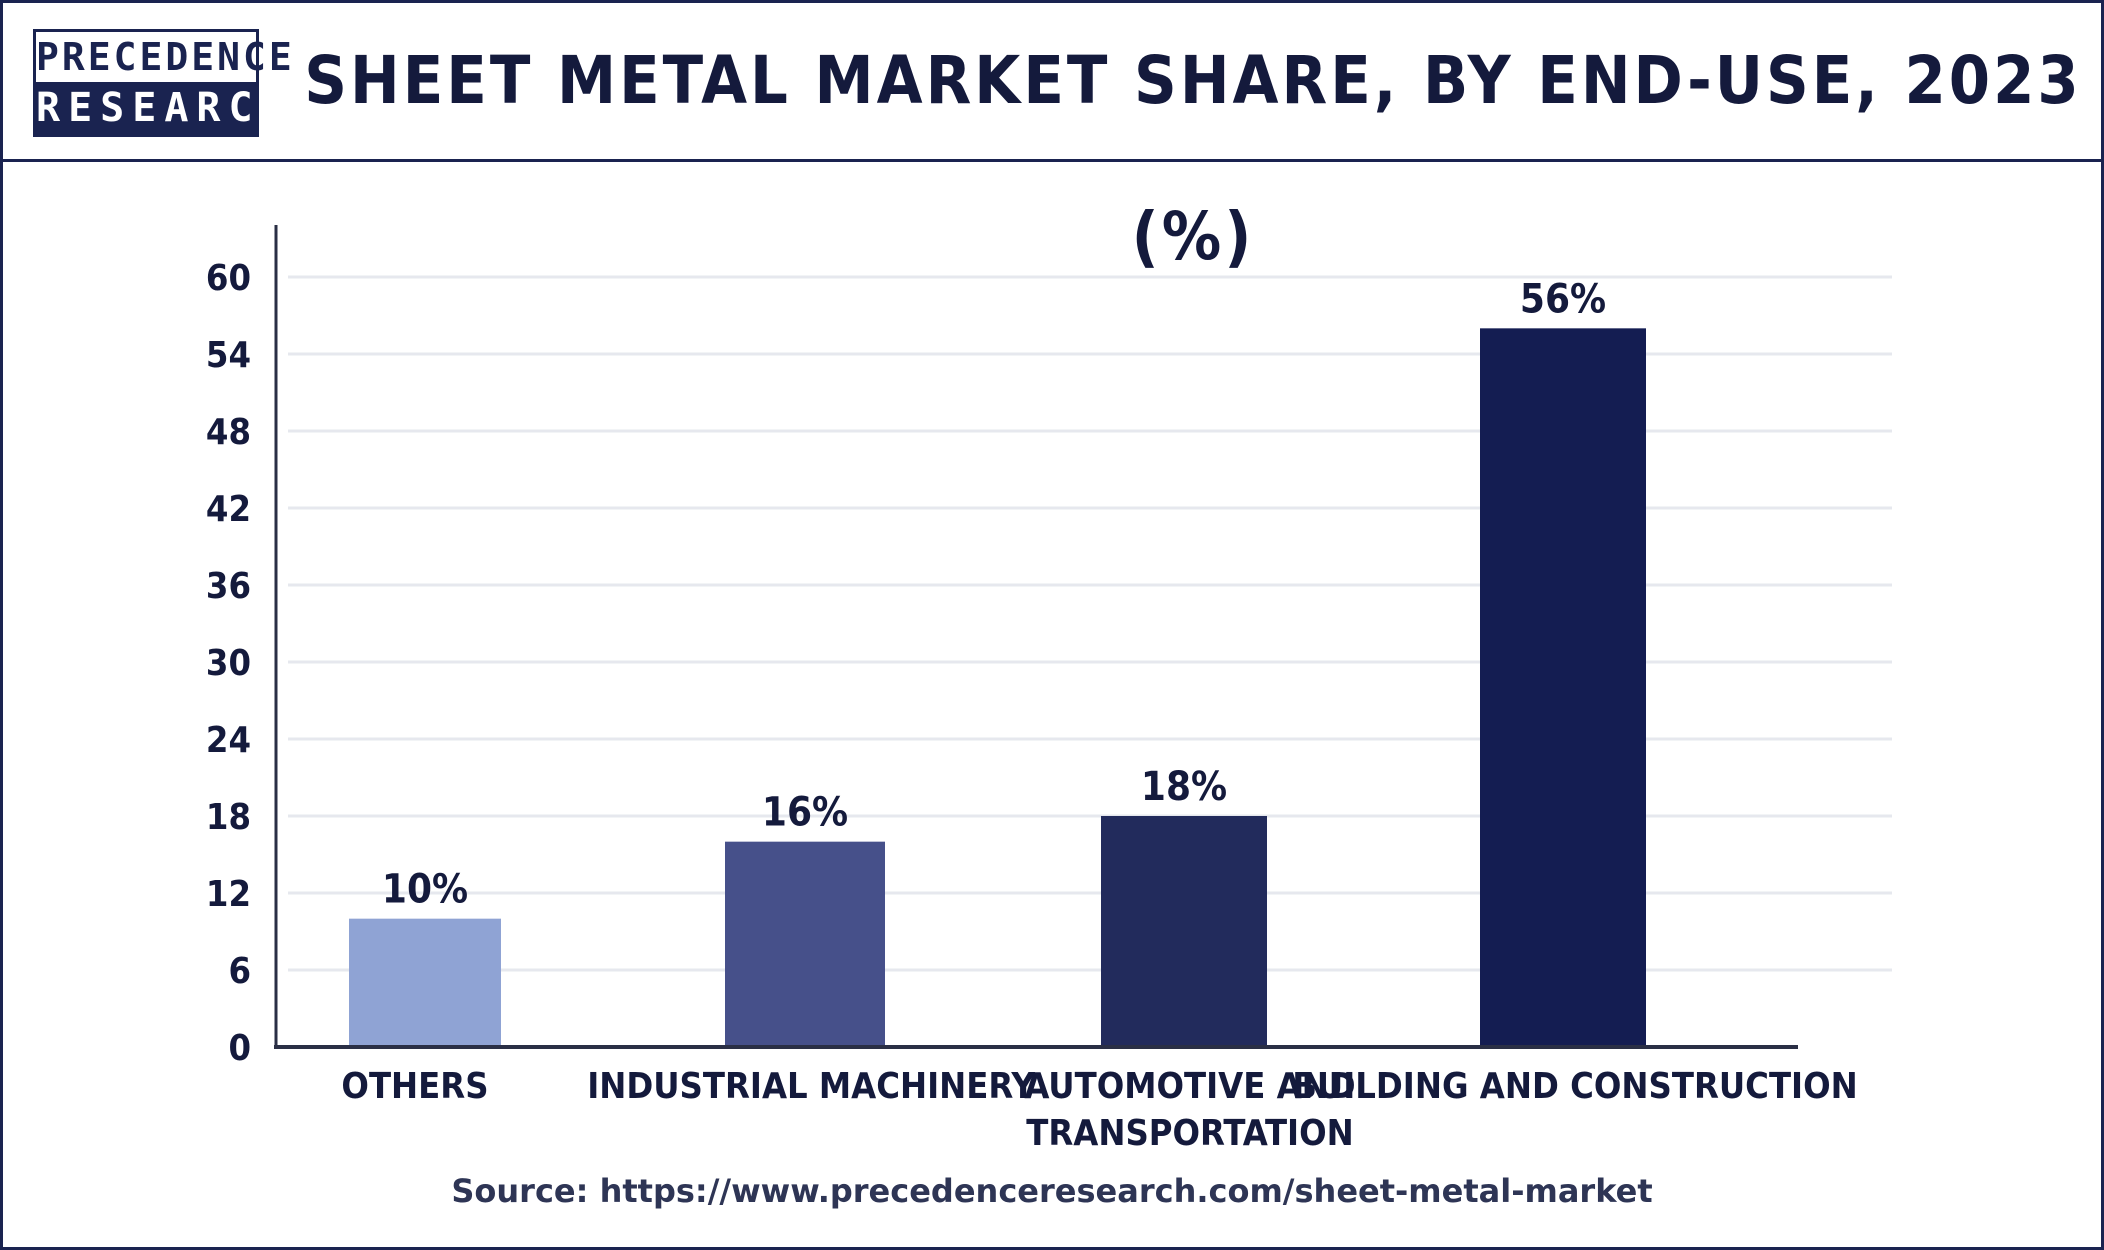 The image size is (2104, 1250). I want to click on bar-value-label: 18%, so click(1184, 787).